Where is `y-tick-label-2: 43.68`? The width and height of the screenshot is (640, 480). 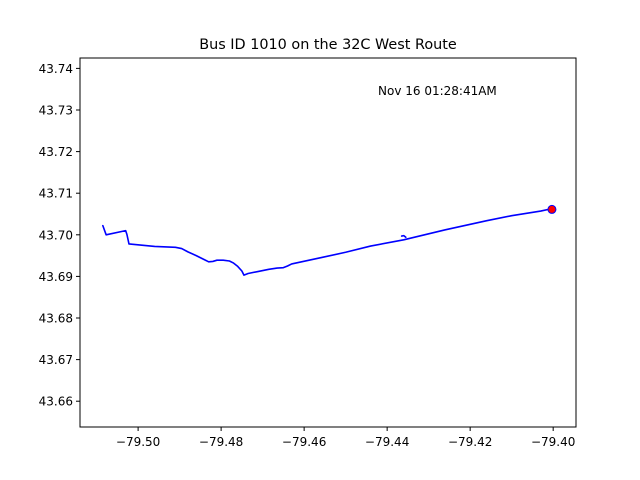 y-tick-label-2: 43.68 is located at coordinates (56, 319).